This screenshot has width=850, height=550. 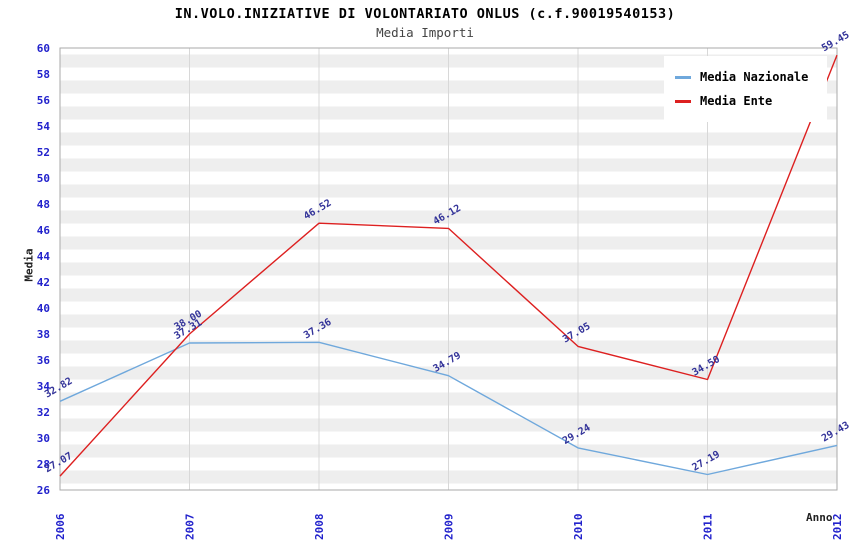 I want to click on chart-subtitle: Media Importi, so click(x=425, y=32).